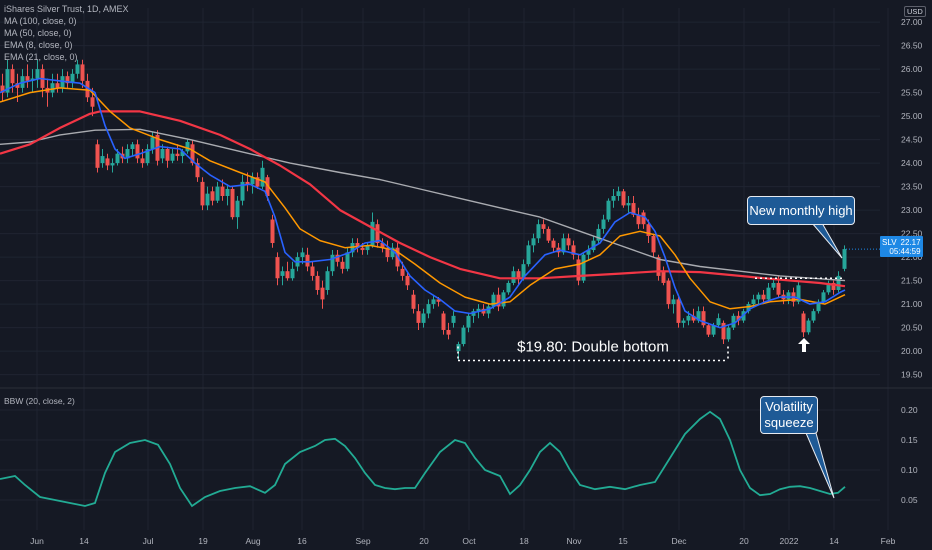 The height and width of the screenshot is (550, 932). What do you see at coordinates (362, 541) in the screenshot?
I see `time-tick-label: Sep` at bounding box center [362, 541].